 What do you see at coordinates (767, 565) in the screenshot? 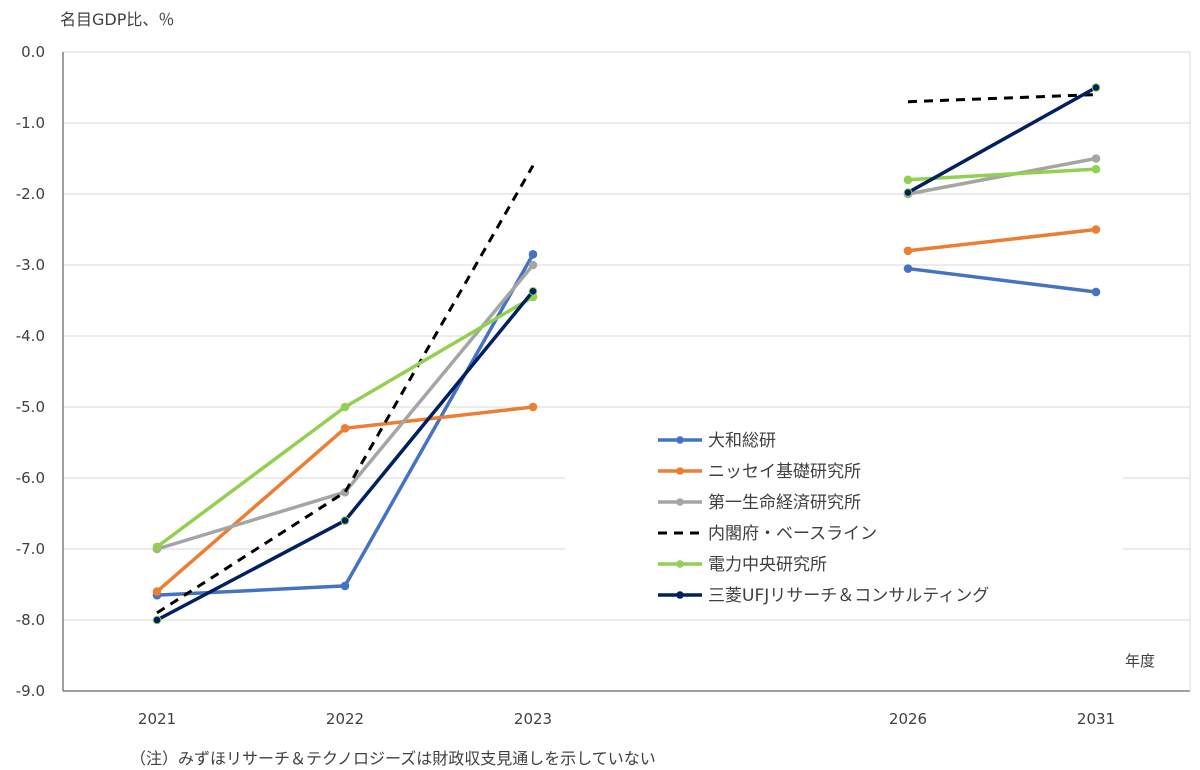
I see `legend-label: 電力中央研究所` at bounding box center [767, 565].